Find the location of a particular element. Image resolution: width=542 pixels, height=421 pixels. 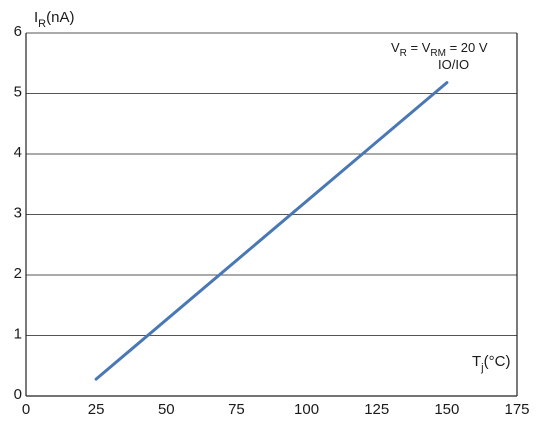

y-tick-labels: 0 1 2 3 4 5 6 is located at coordinates (18, 213).